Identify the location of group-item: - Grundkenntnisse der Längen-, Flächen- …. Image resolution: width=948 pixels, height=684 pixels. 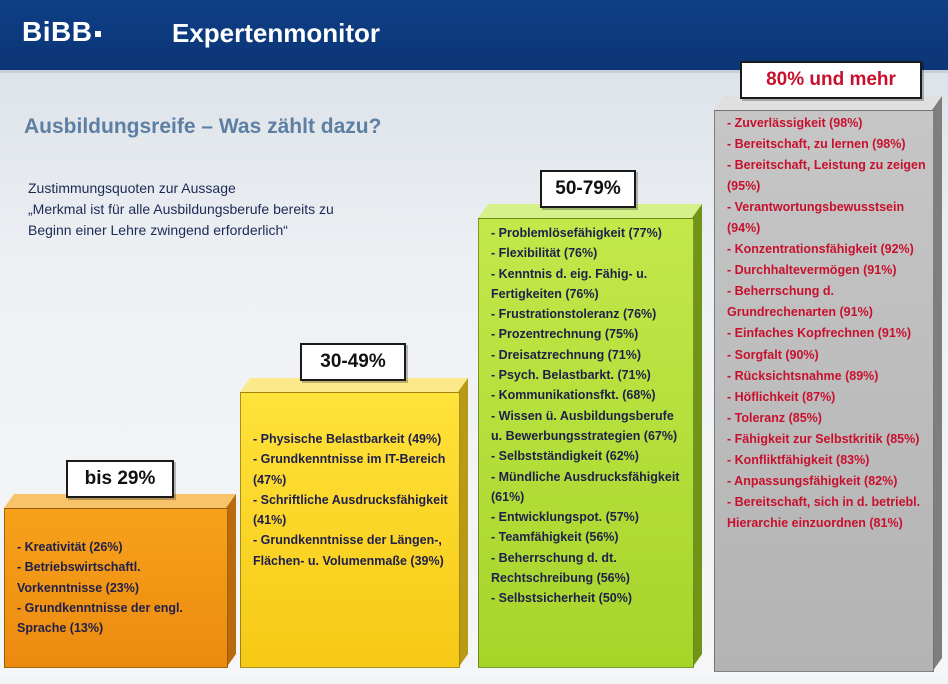
(348, 550).